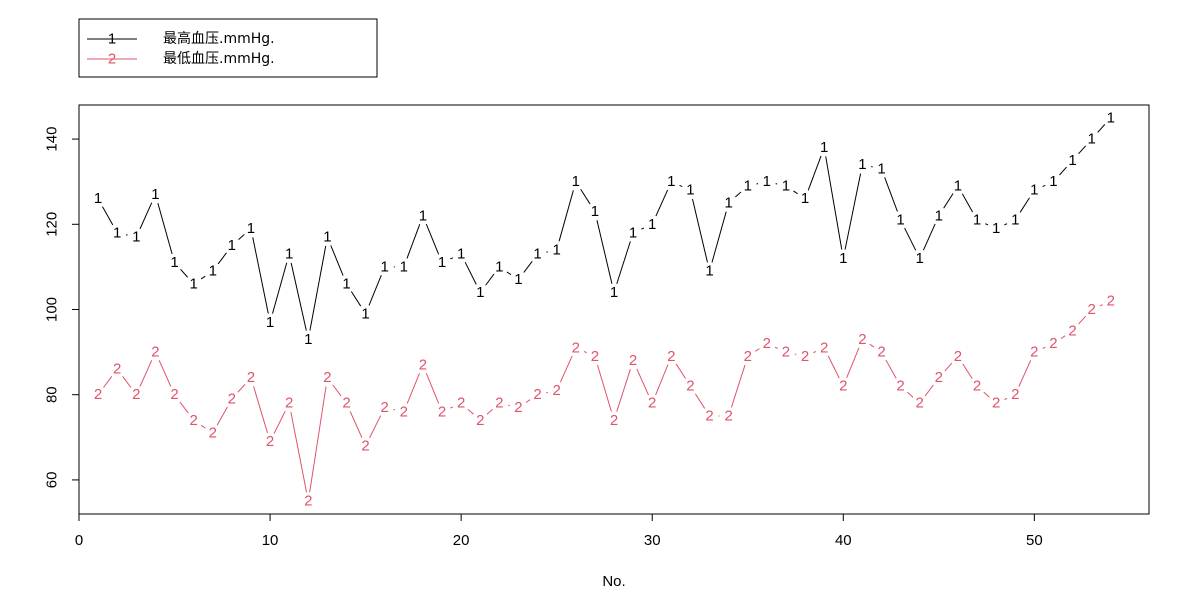 The height and width of the screenshot is (611, 1190). I want to click on legend-box, so click(228, 48).